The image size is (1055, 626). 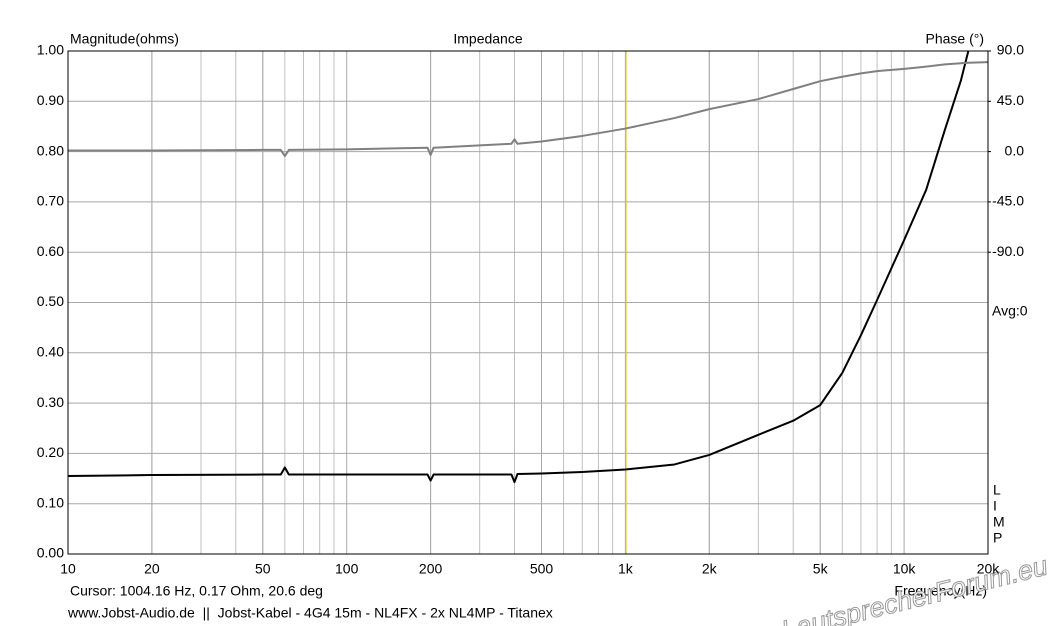 I want to click on x-tick-label: 20k, so click(x=989, y=569).